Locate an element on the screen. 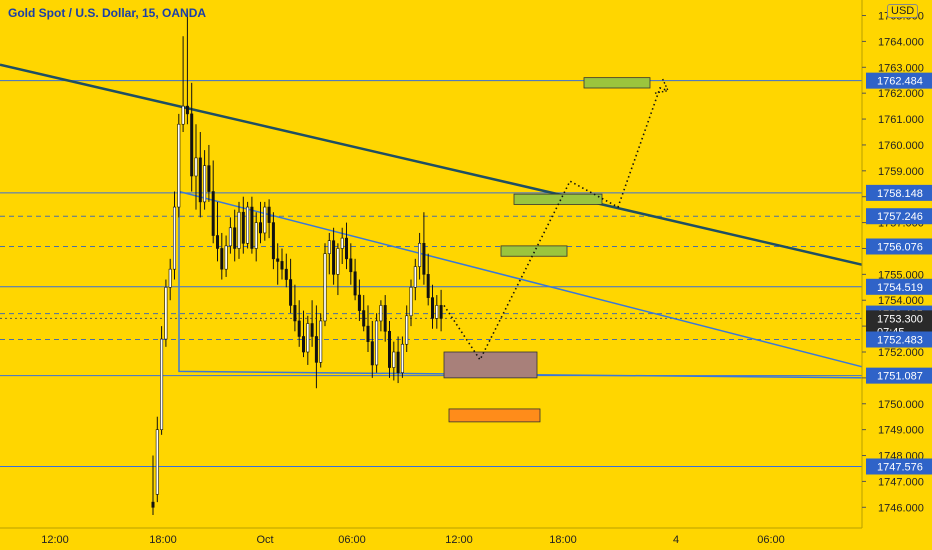 The width and height of the screenshot is (932, 550). price-label-1756.076: 1756.076 is located at coordinates (900, 248).